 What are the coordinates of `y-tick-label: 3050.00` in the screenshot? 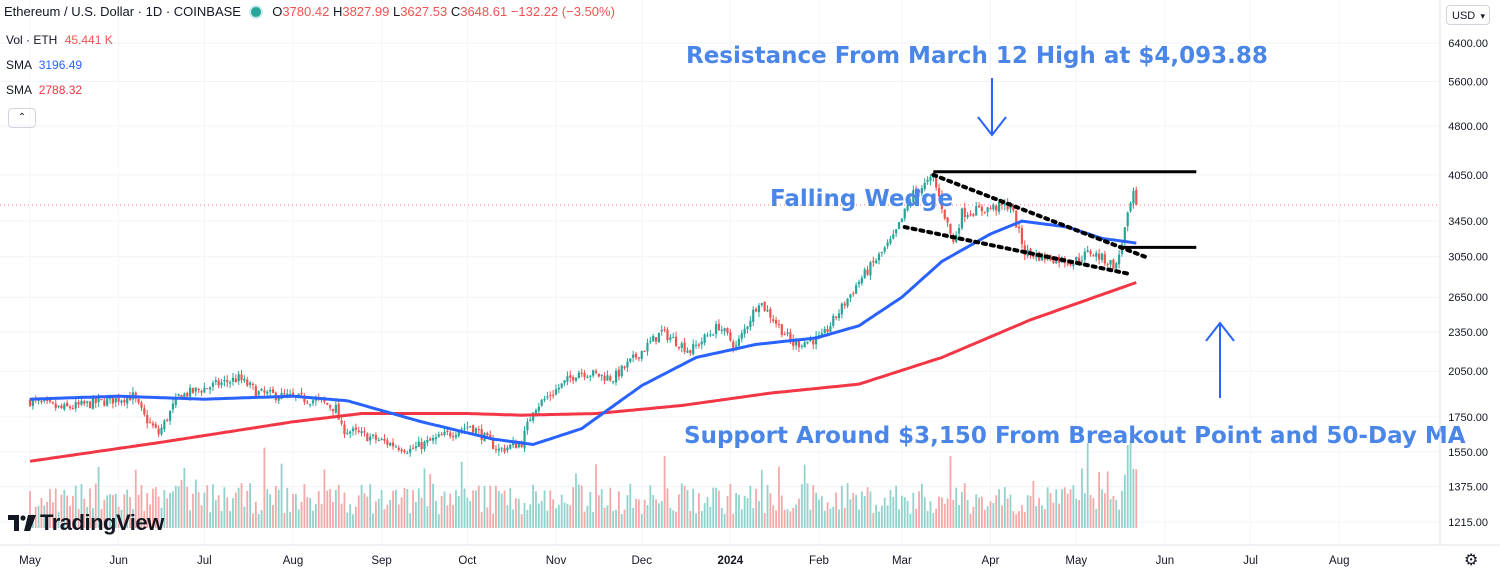 It's located at (1468, 258).